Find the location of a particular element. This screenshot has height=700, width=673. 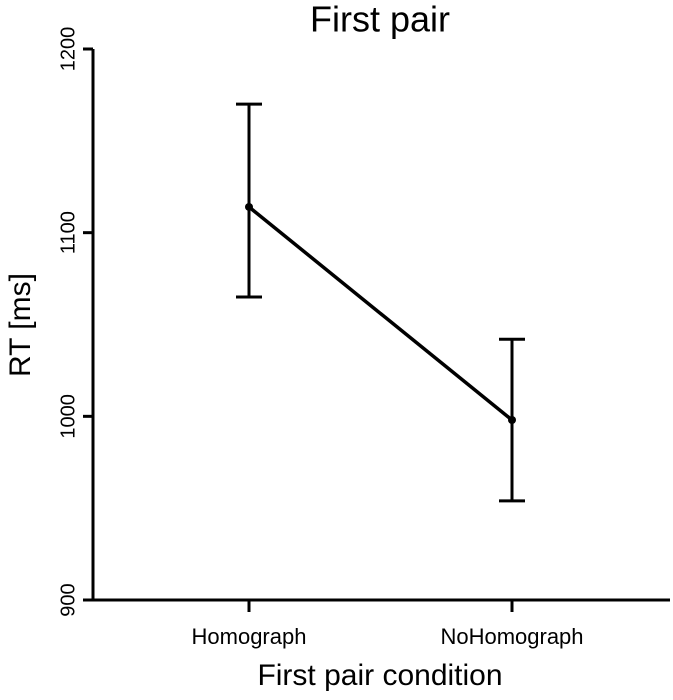

y-tick-label: 1100 is located at coordinates (68, 232).